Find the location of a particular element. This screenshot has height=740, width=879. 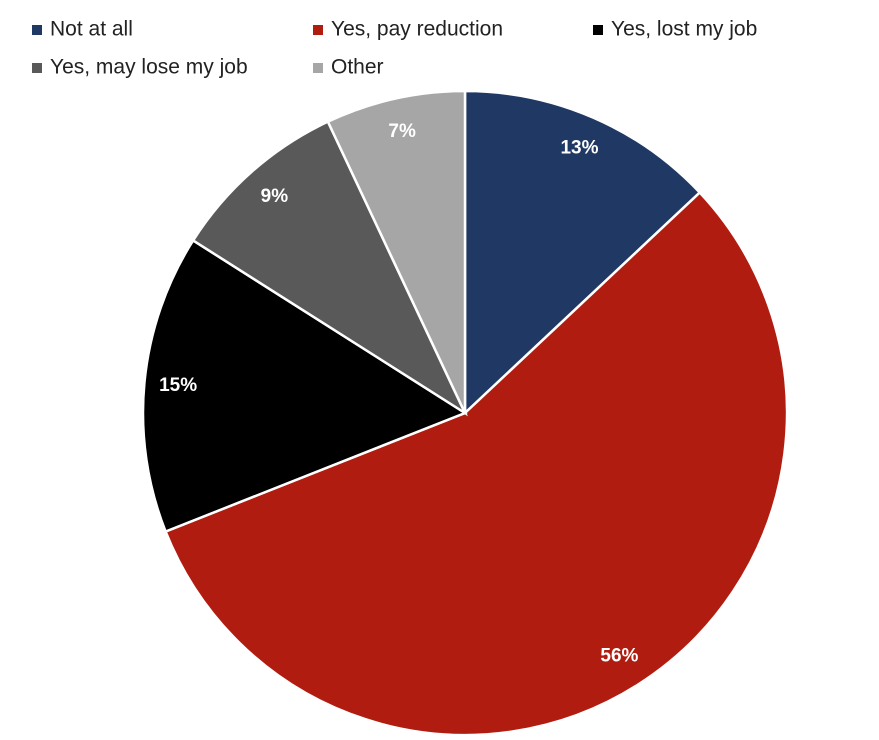

data-label: 9% is located at coordinates (275, 196).